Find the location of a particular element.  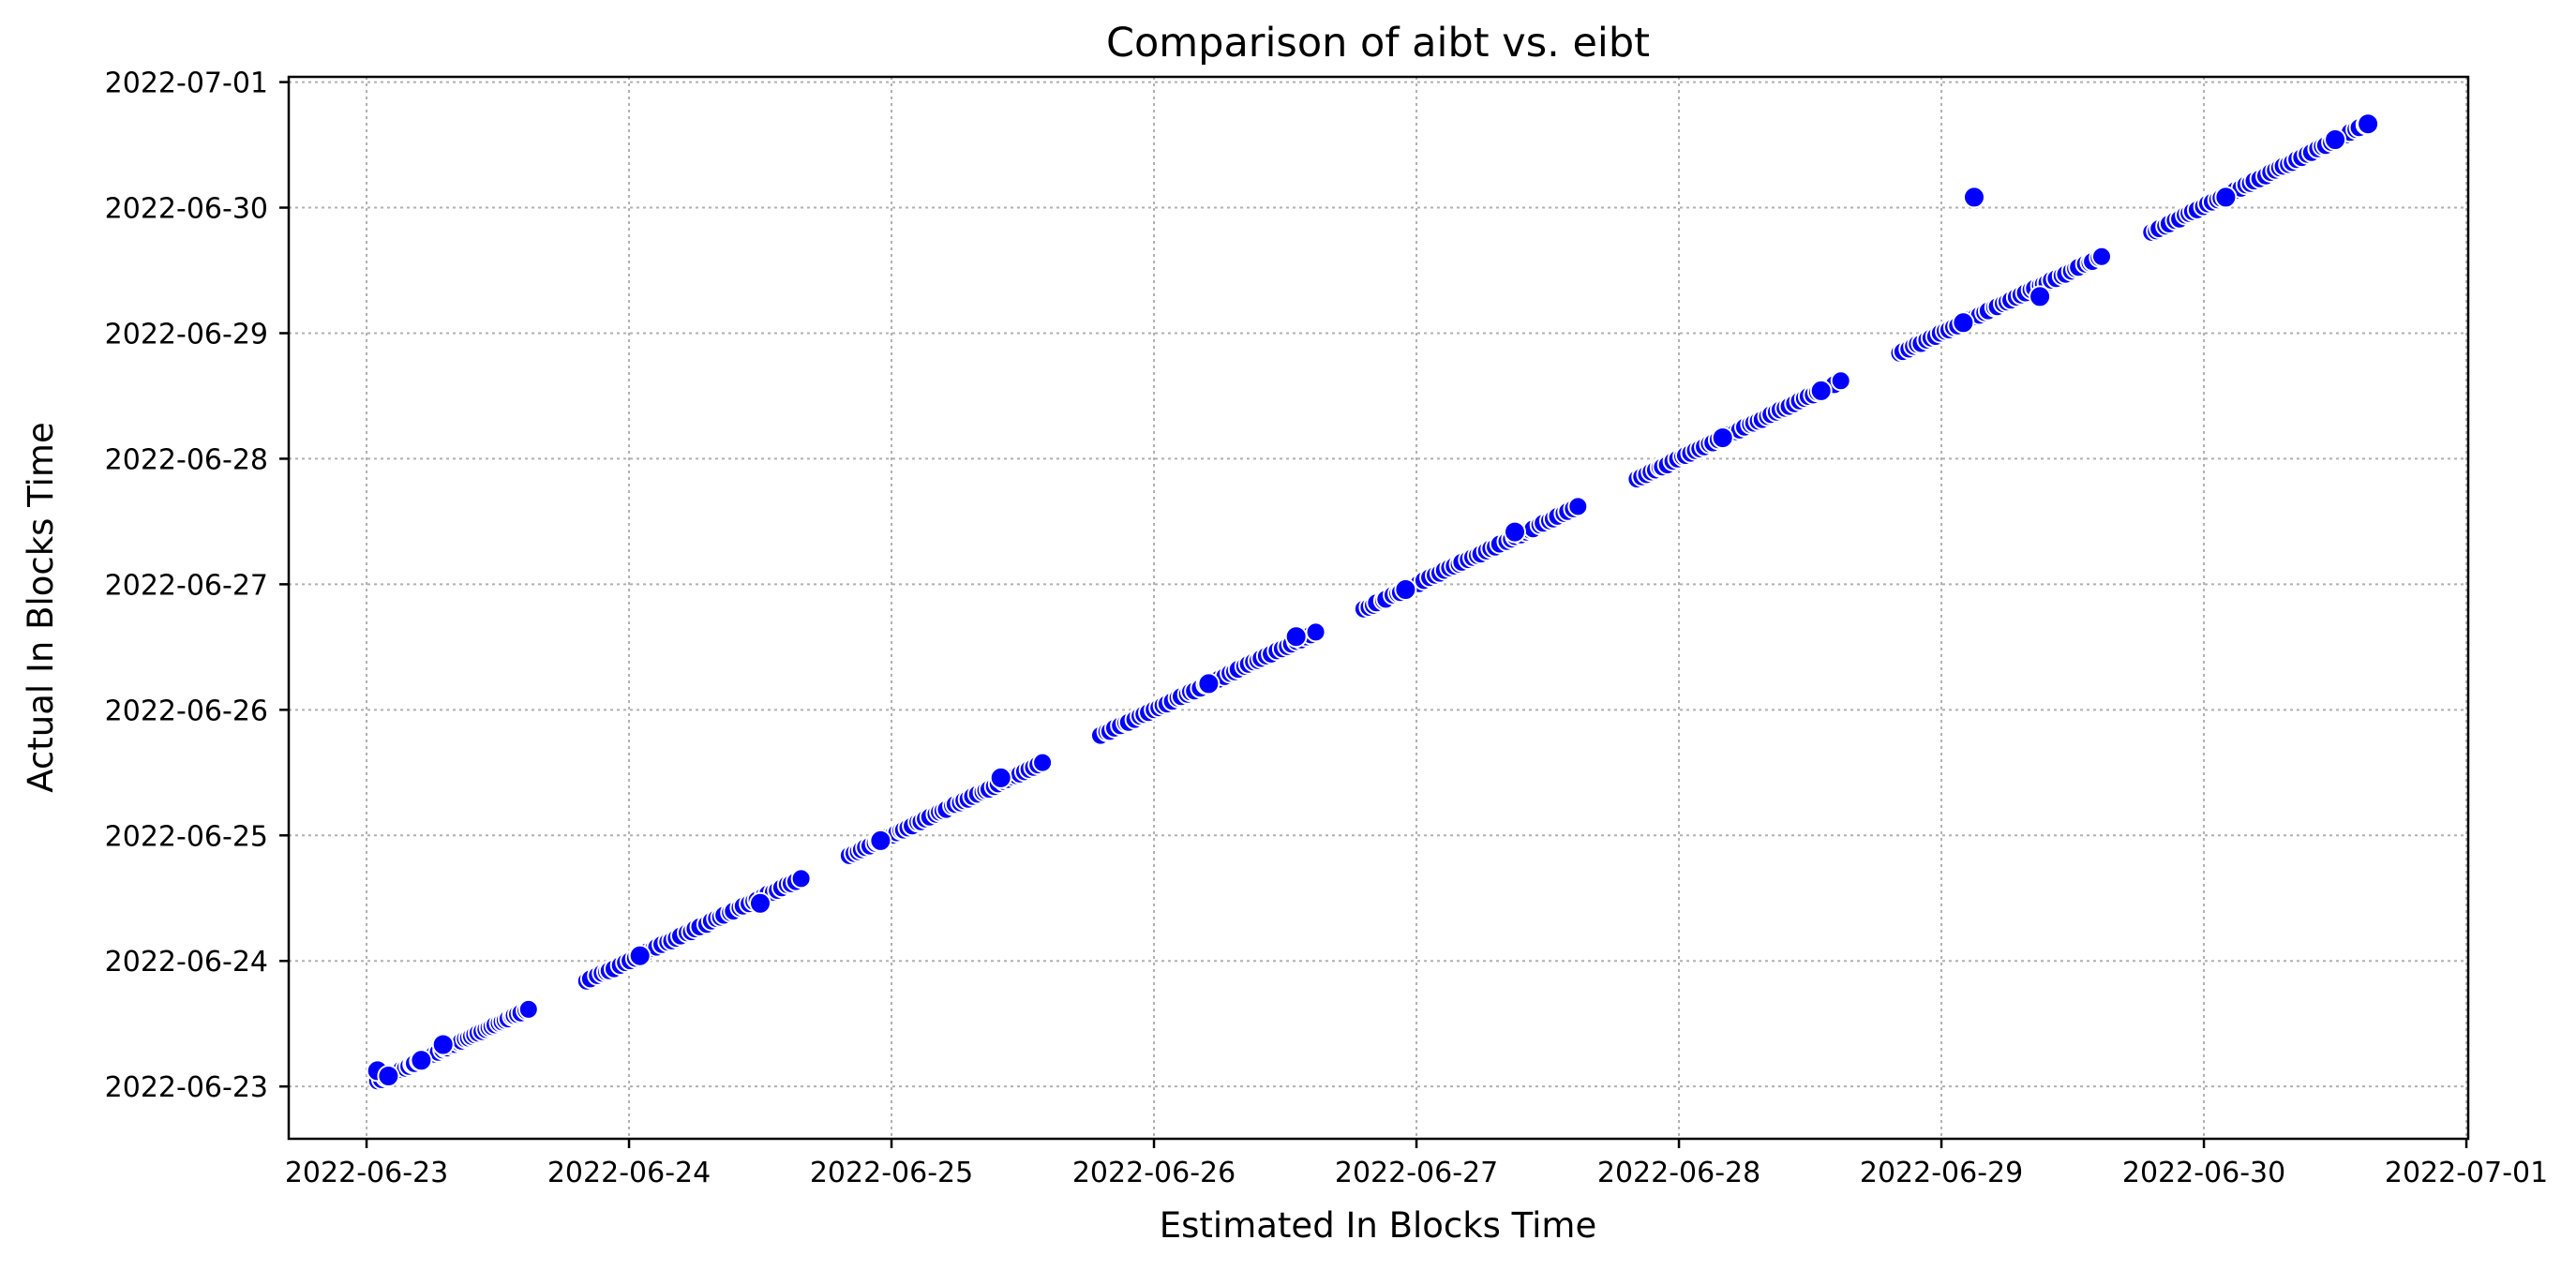

y-tick-label: 2022-06-29 is located at coordinates (186, 334).